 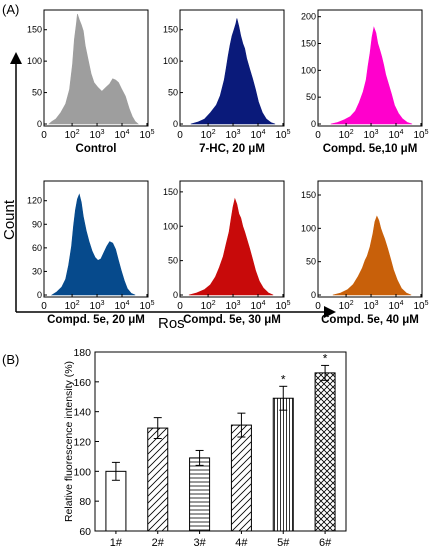 I want to click on histogram-title: Compd. 5e,10 μM, so click(x=370, y=149).